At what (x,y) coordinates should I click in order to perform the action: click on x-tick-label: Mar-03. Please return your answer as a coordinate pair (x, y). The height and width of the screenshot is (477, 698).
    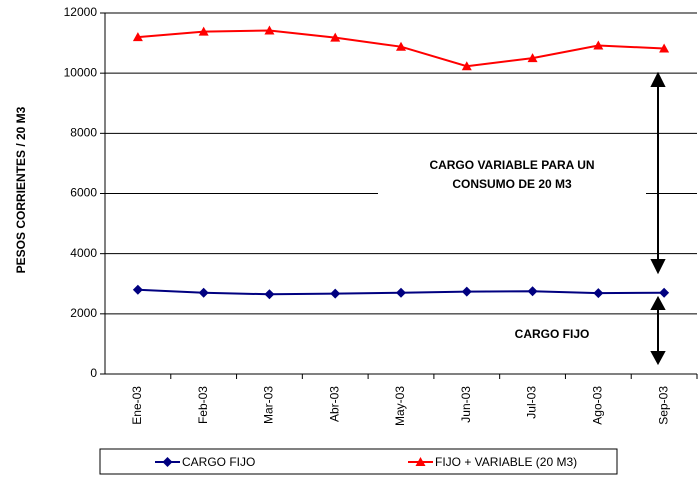
    Looking at the image, I should click on (269, 405).